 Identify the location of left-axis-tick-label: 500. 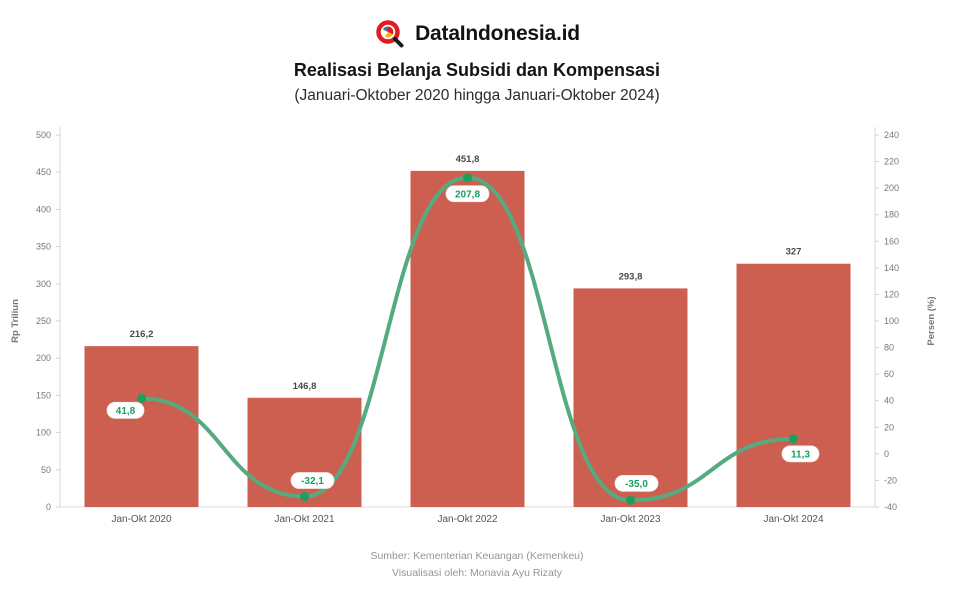
(43, 135).